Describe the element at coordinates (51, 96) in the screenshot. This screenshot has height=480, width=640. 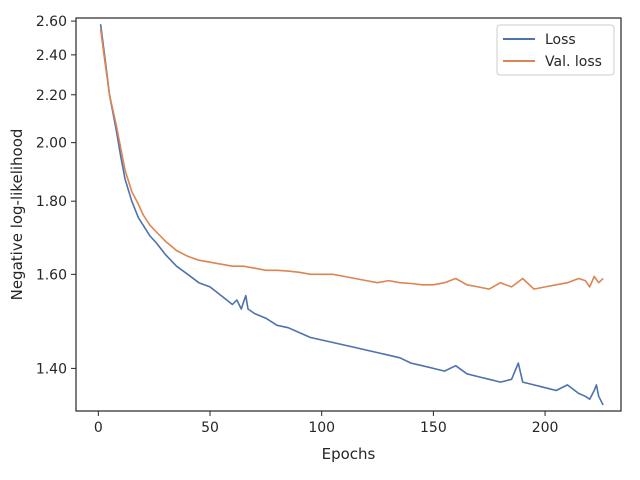
I see `y-tick-label: 2.20` at that location.